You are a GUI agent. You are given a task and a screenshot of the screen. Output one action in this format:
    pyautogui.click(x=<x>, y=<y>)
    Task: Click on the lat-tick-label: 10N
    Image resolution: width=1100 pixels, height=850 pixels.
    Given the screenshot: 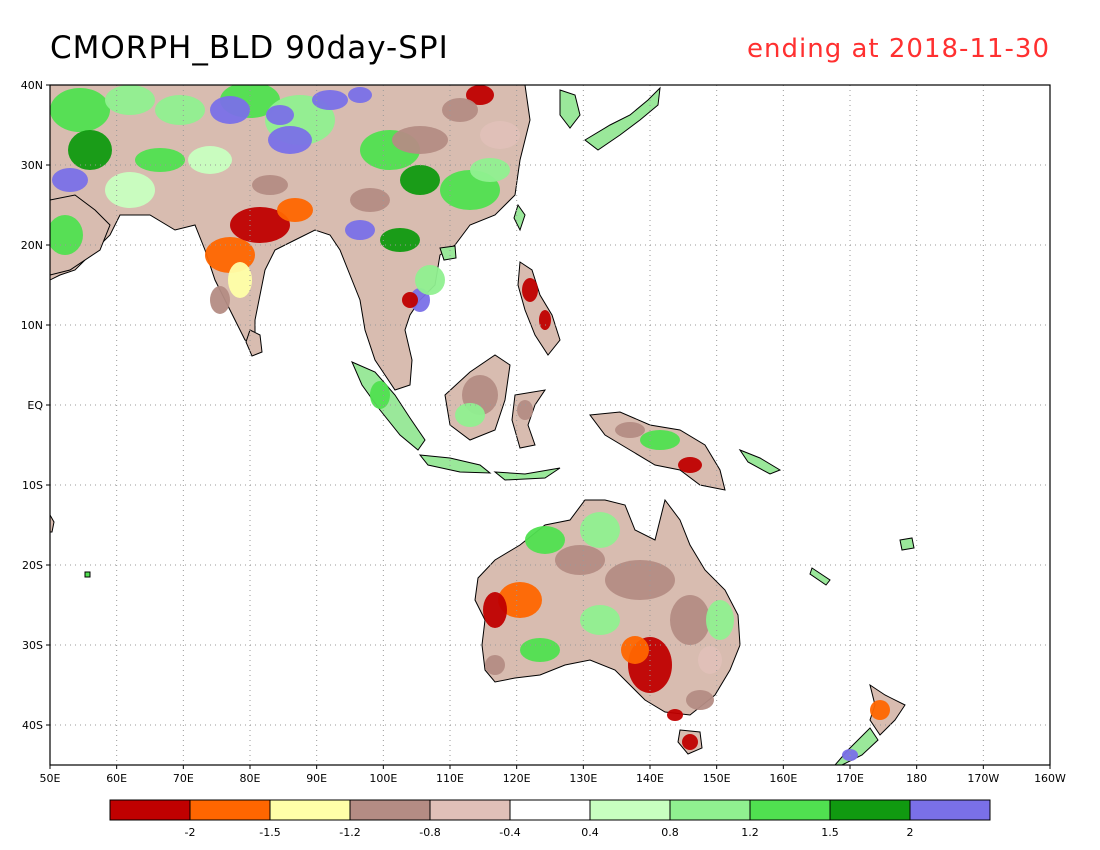 What is the action you would take?
    pyautogui.click(x=32, y=325)
    